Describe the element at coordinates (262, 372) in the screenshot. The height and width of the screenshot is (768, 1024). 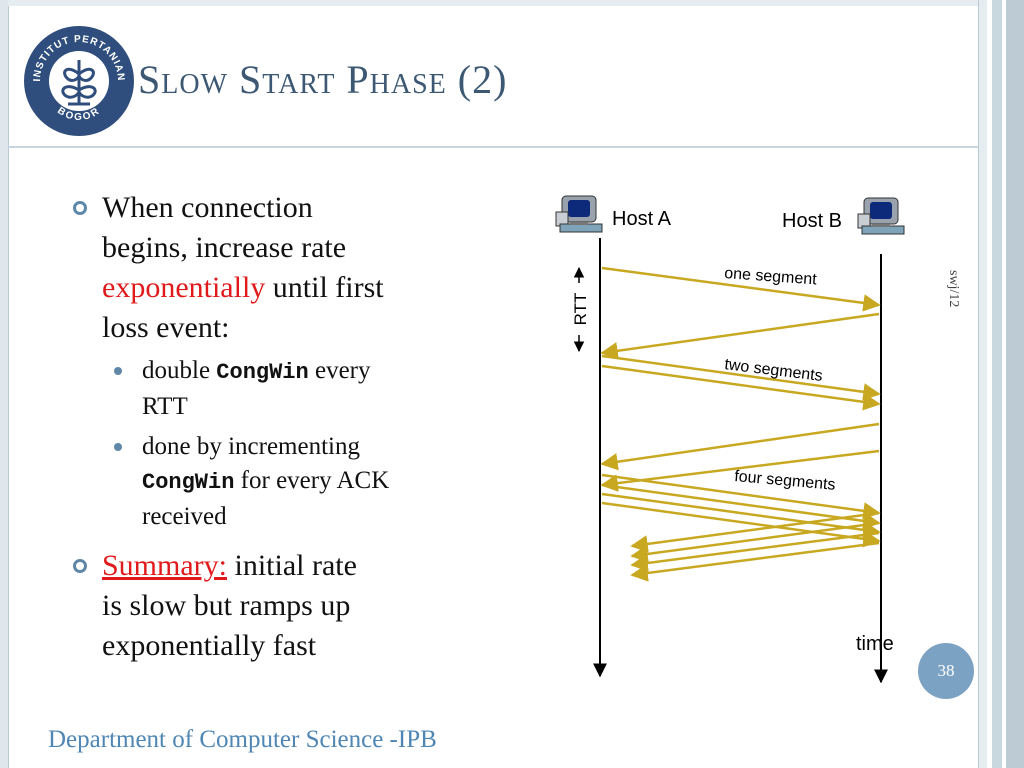
I see `sub1-code: CongWin` at that location.